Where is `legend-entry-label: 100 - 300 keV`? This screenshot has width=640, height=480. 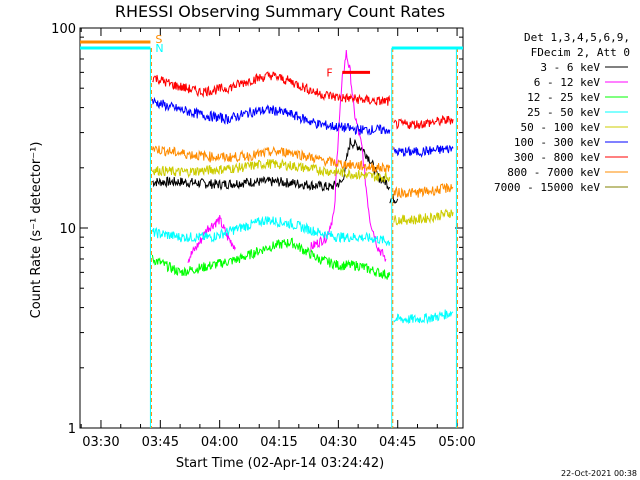 legend-entry-label: 100 - 300 keV is located at coordinates (557, 142).